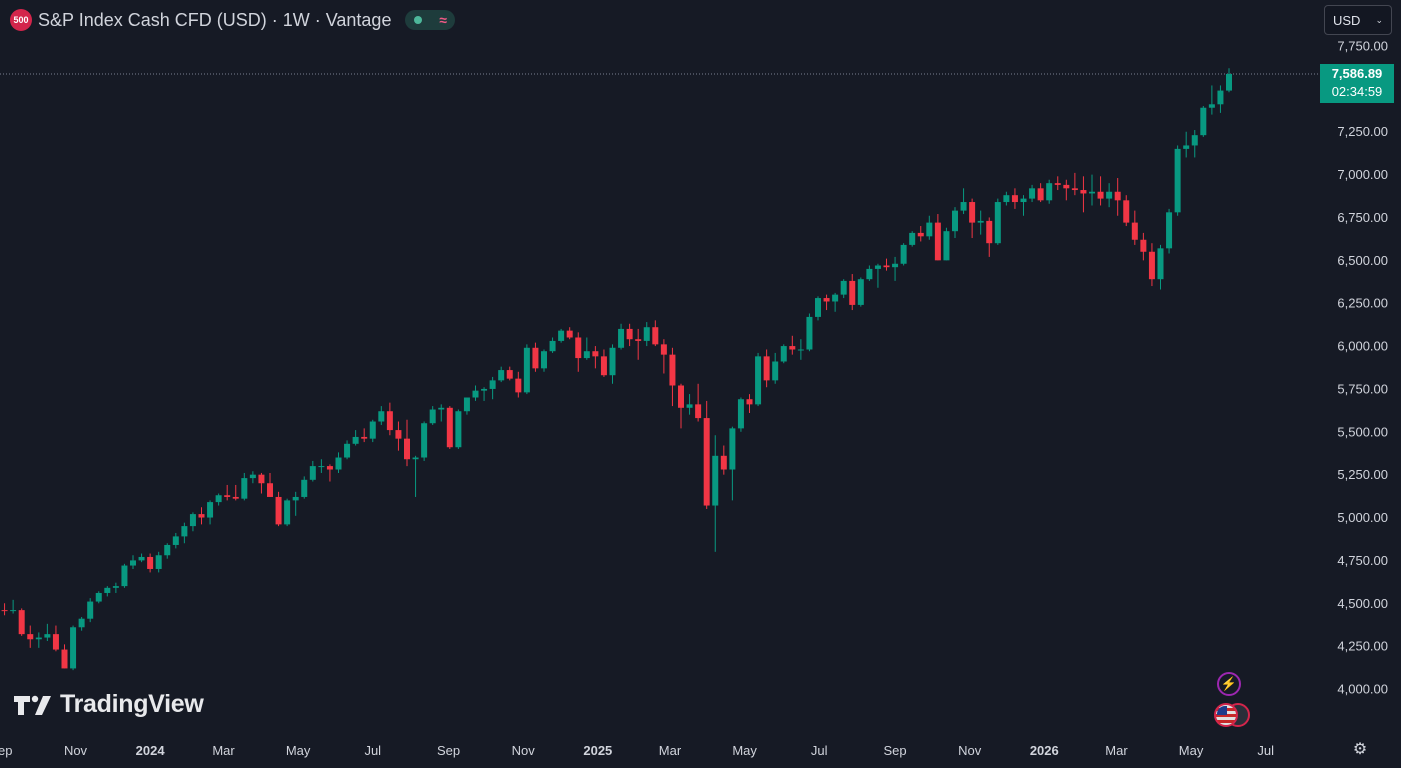 The width and height of the screenshot is (1401, 768). What do you see at coordinates (1360, 749) in the screenshot?
I see `gear-icon: ⚙` at bounding box center [1360, 749].